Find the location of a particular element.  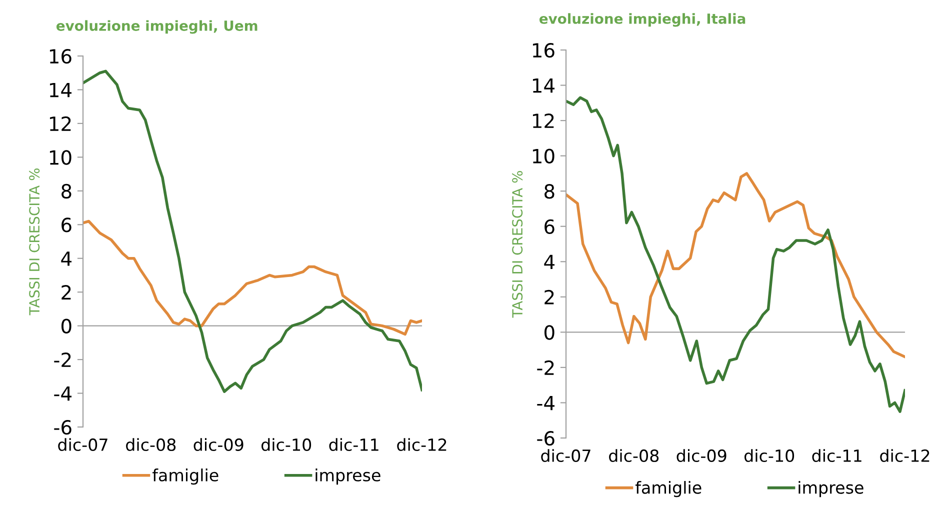

chart-title: evoluzione impieghi, Uem is located at coordinates (157, 27).